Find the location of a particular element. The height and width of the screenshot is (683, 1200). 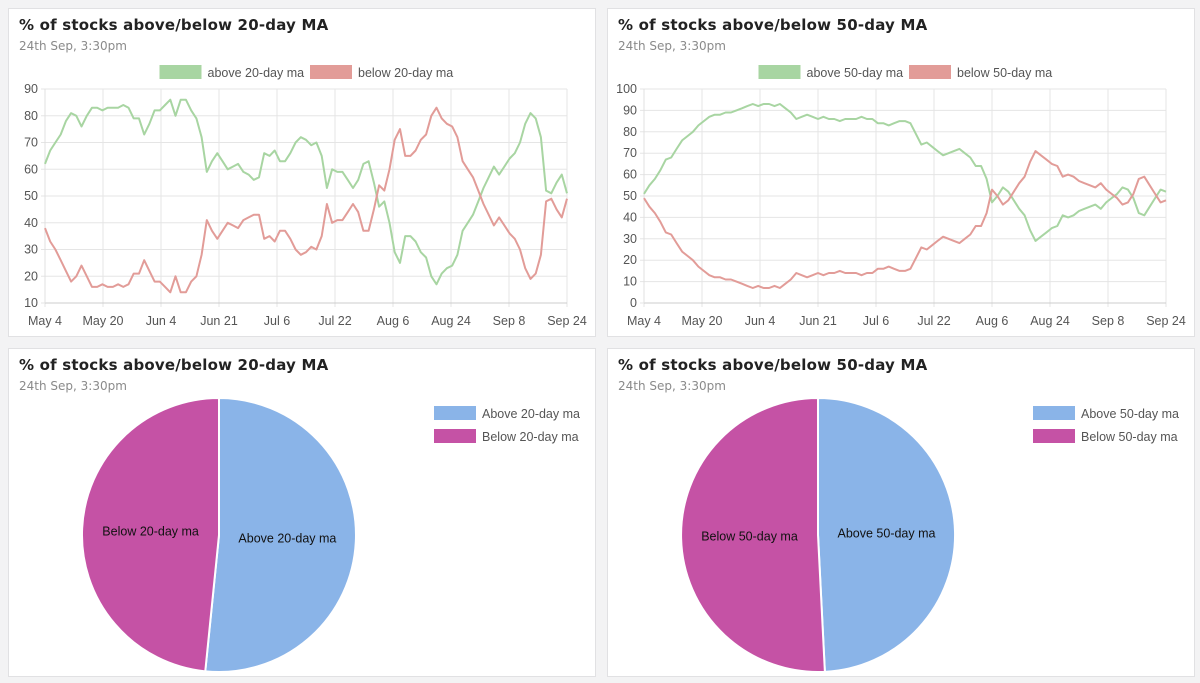

legend-label-above: above 50-day ma is located at coordinates (855, 73).